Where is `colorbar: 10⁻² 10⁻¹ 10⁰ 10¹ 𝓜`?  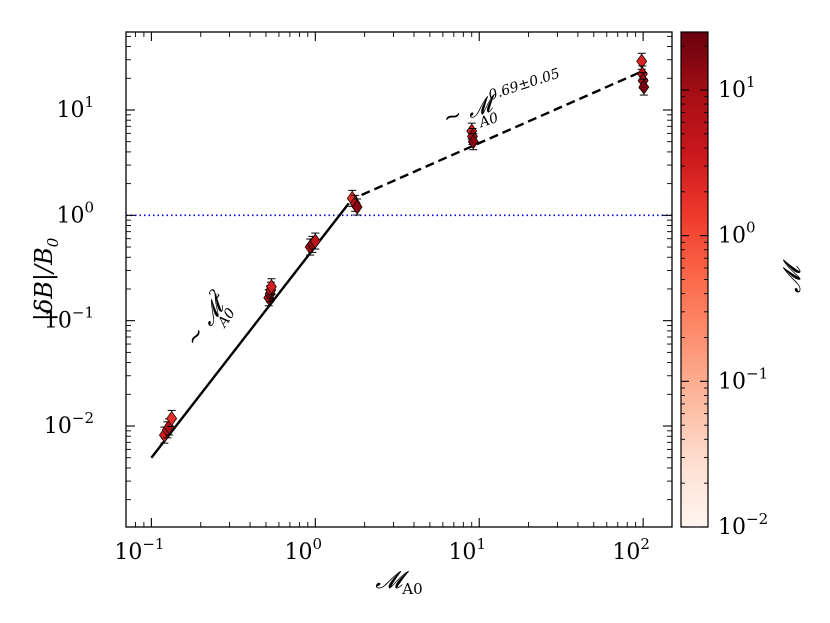 colorbar: 10⁻² 10⁻¹ 10⁰ 10¹ 𝓜 is located at coordinates (743, 285).